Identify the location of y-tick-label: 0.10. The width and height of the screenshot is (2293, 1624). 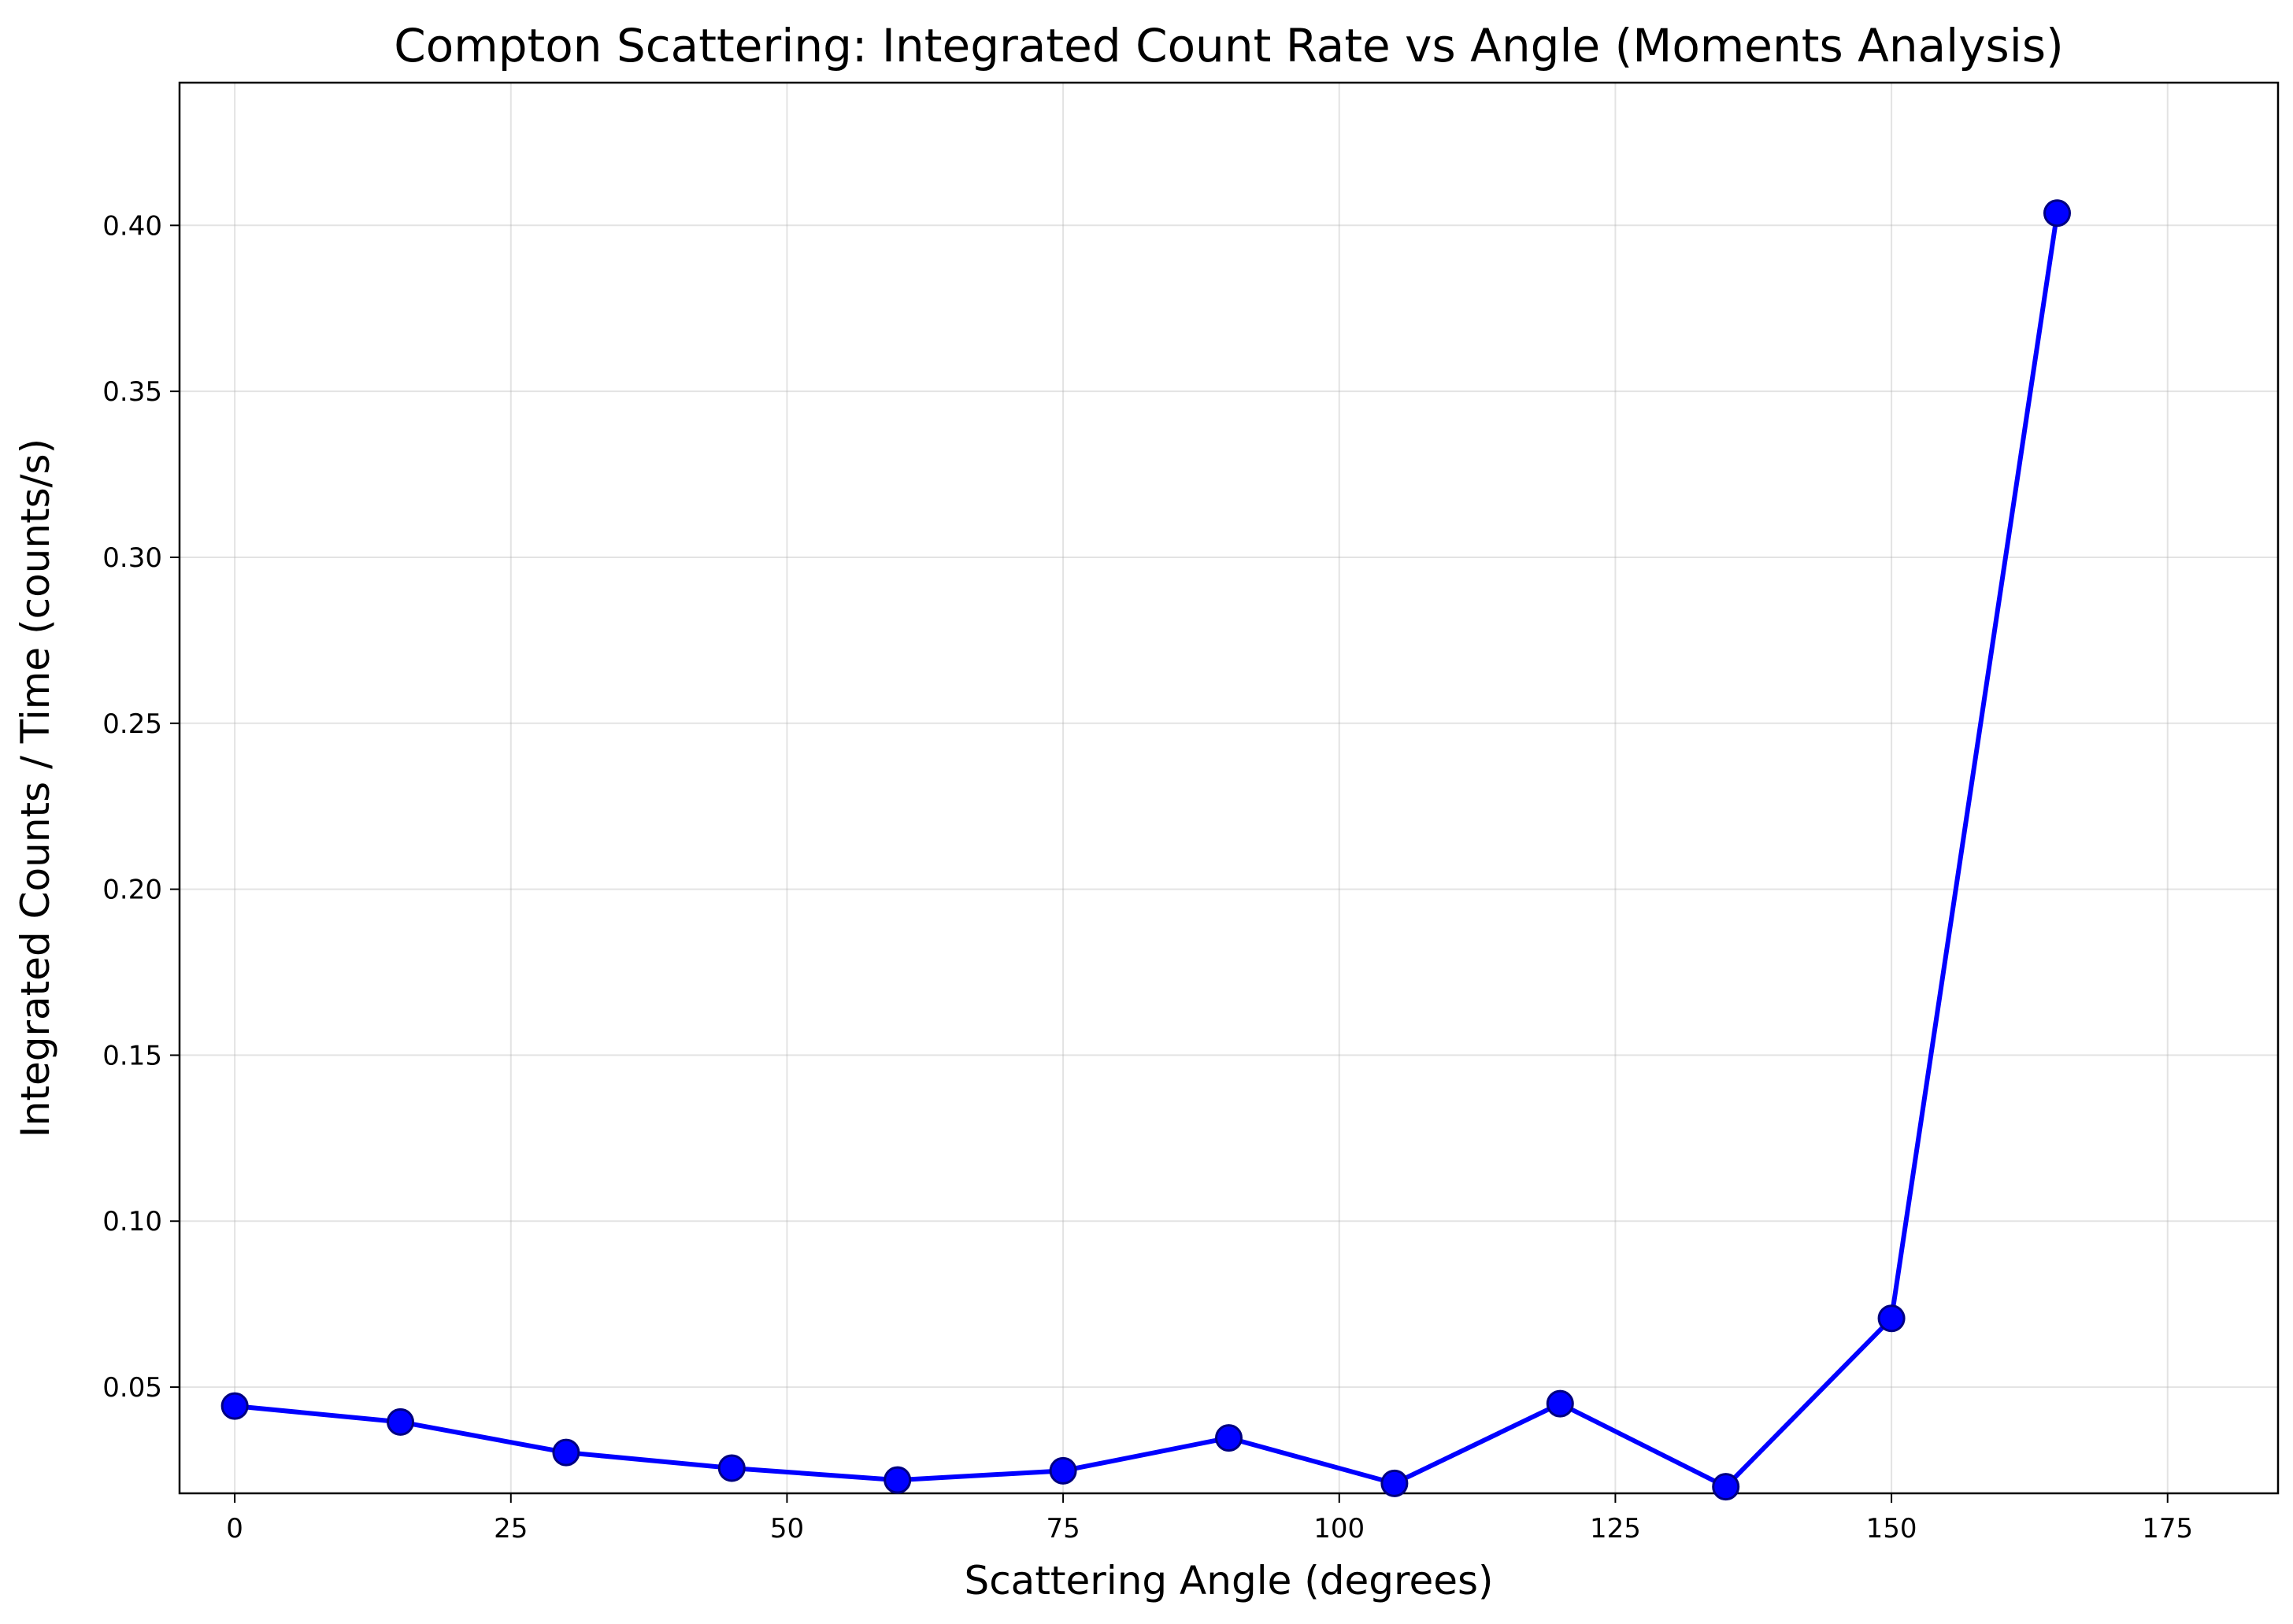
(132, 1221).